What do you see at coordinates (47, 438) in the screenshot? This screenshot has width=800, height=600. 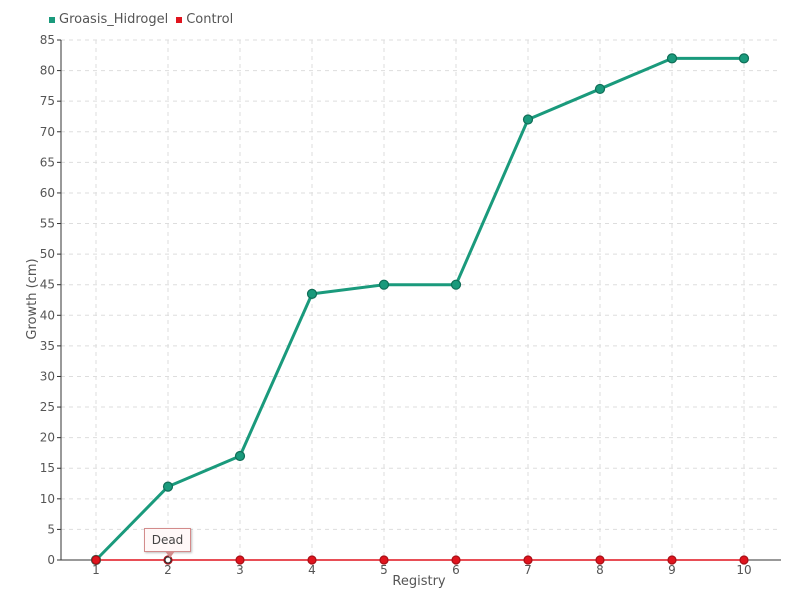 I see `y-tick-label: 20` at bounding box center [47, 438].